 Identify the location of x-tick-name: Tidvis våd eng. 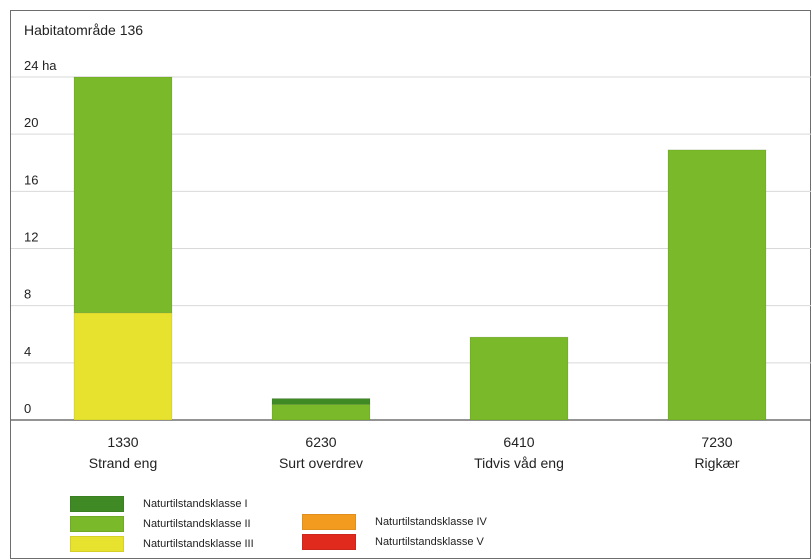
(519, 463).